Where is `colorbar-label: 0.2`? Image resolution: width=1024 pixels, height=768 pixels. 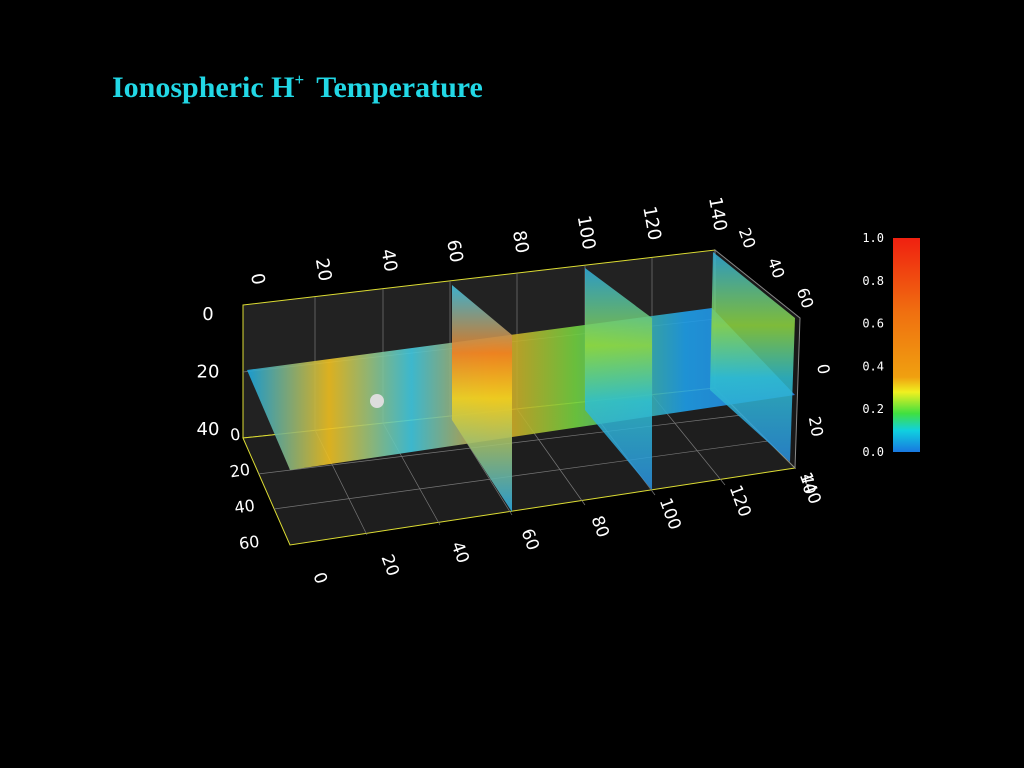 colorbar-label: 0.2 is located at coordinates (873, 409).